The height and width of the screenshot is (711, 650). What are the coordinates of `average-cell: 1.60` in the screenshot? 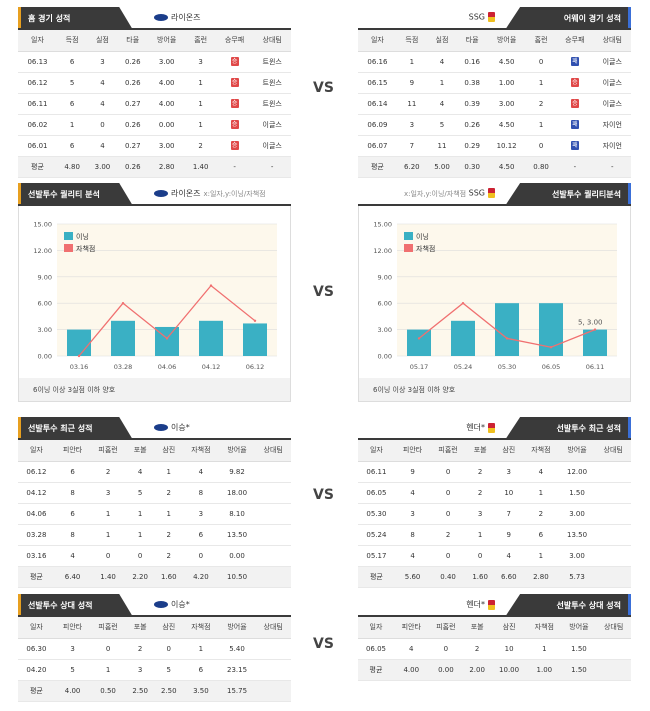 It's located at (169, 577).